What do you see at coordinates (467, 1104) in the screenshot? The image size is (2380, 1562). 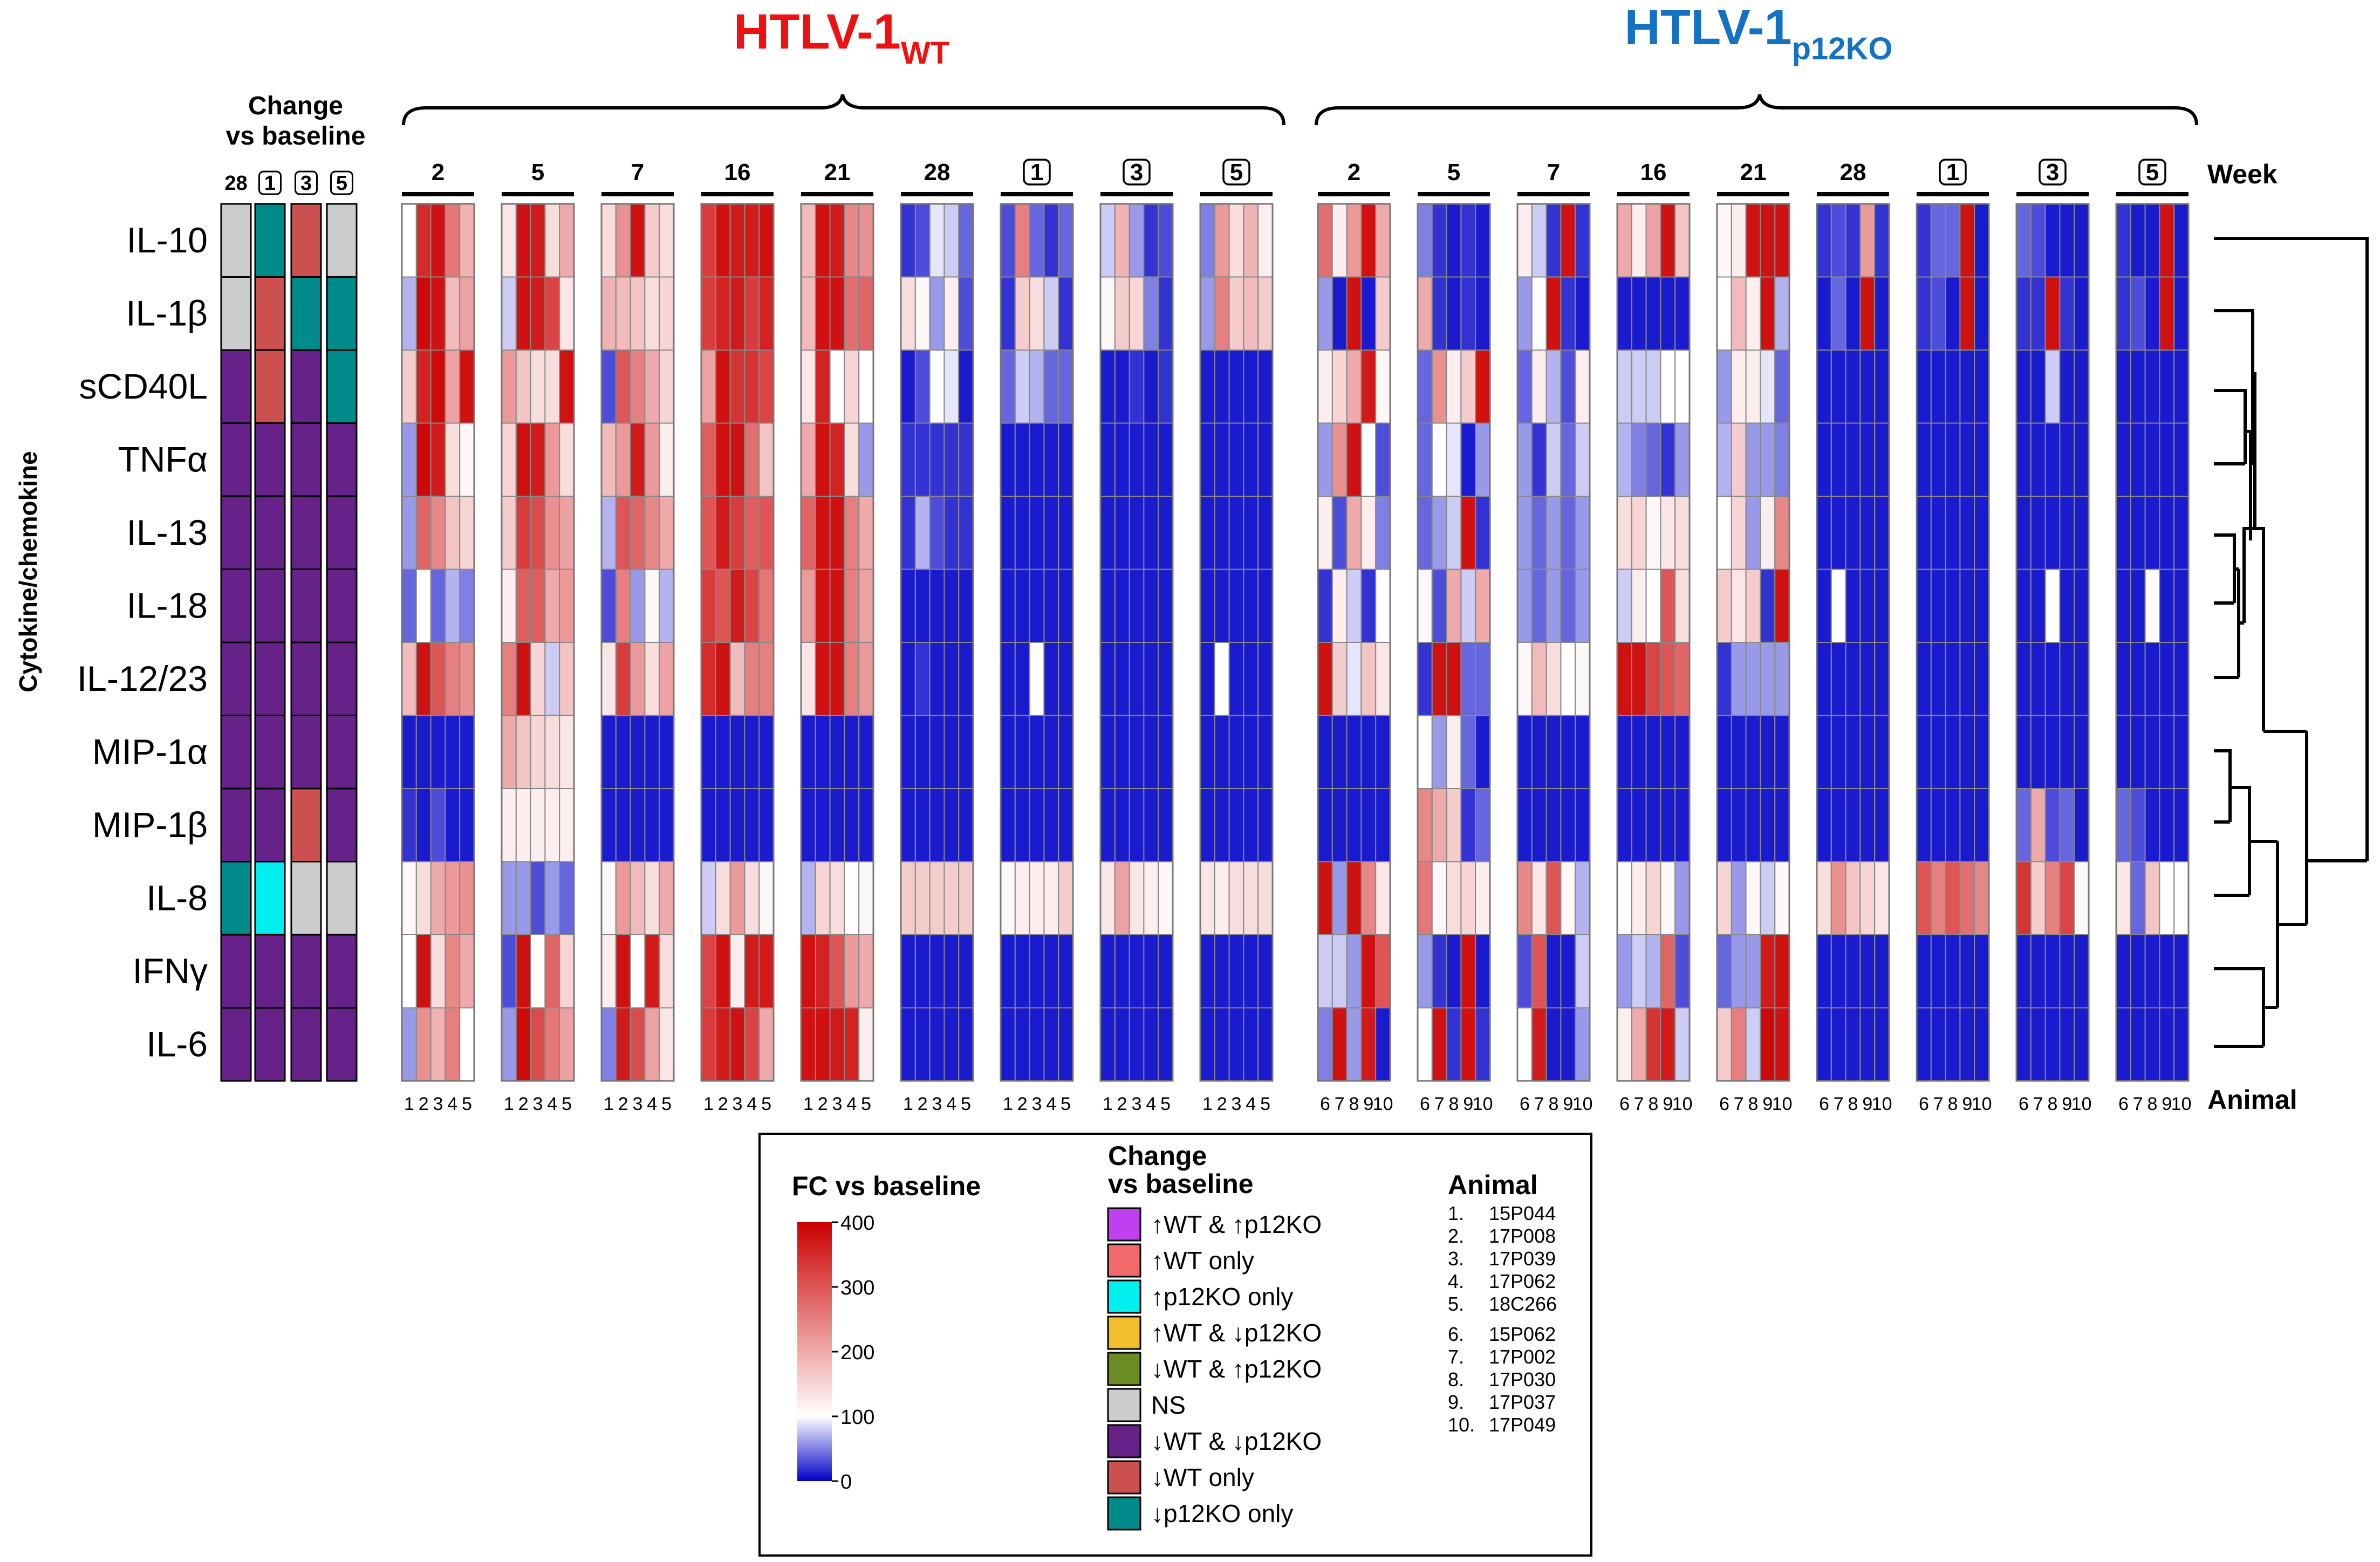 I see `animal-tick: 5` at bounding box center [467, 1104].